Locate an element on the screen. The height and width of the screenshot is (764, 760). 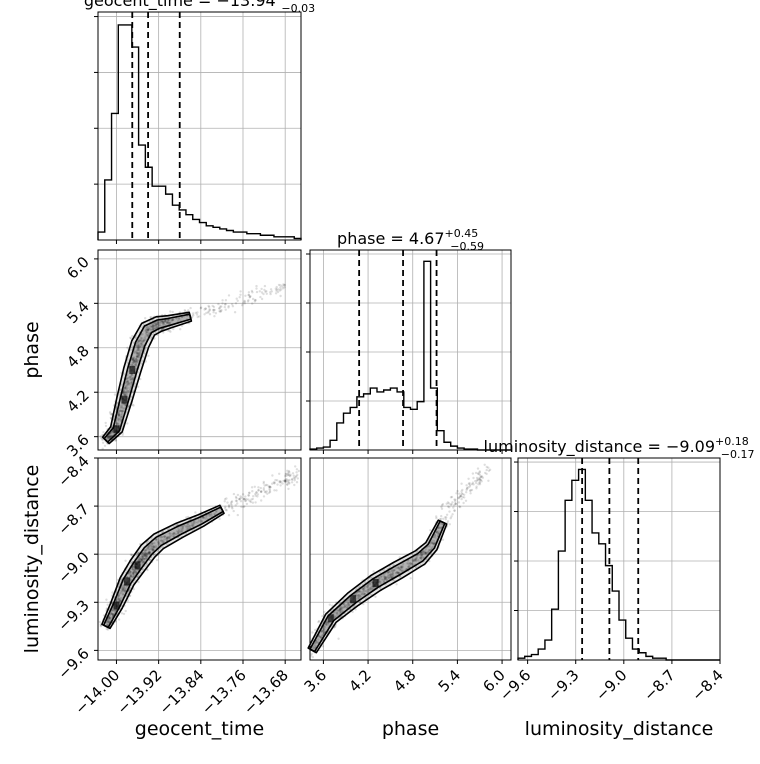
scatter-panel-geocent_time-vs-phase is located at coordinates (198, 351).